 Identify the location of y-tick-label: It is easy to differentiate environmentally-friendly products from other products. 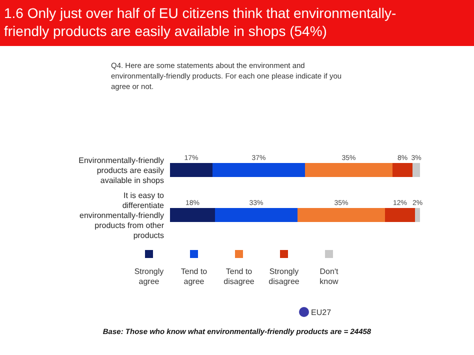
(122, 215).